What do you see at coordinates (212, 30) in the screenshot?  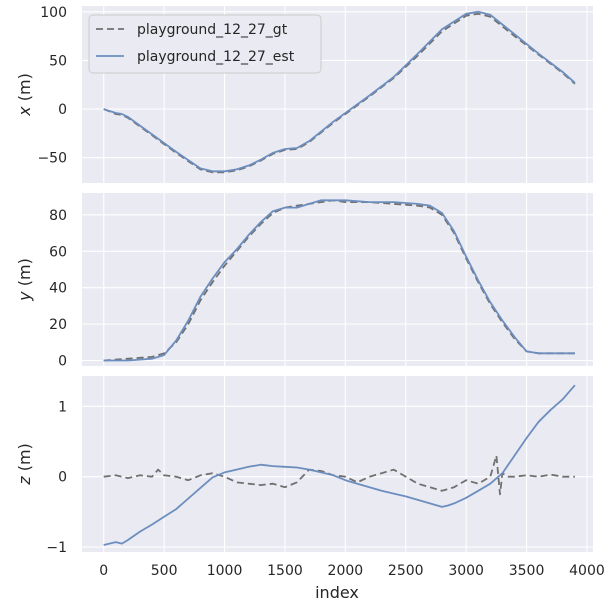 I see `legend-label-gt: playground_12_27_gt` at bounding box center [212, 30].